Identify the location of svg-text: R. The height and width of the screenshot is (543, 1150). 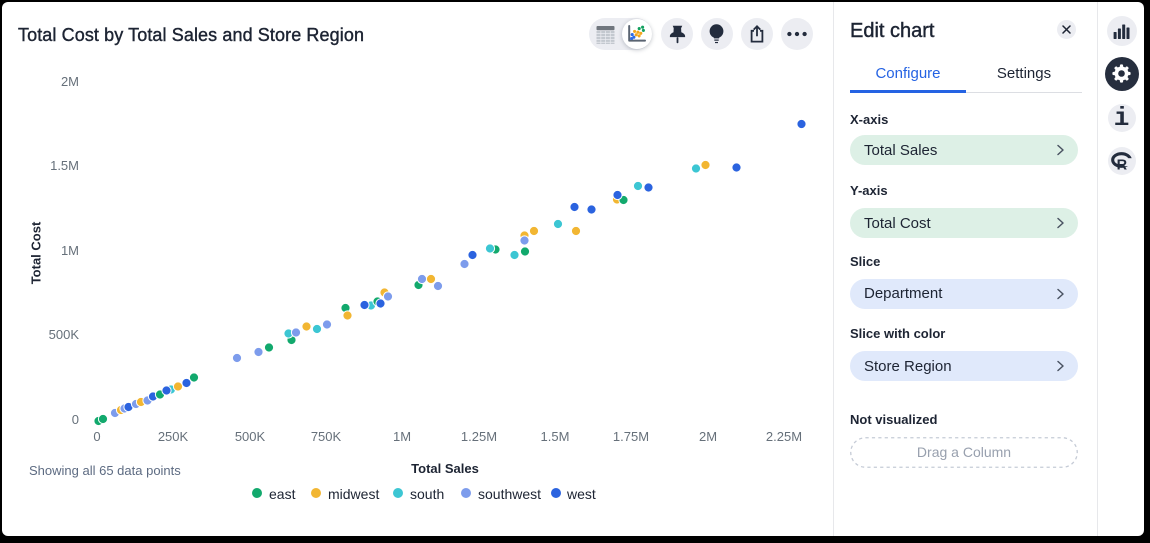
(1121, 164).